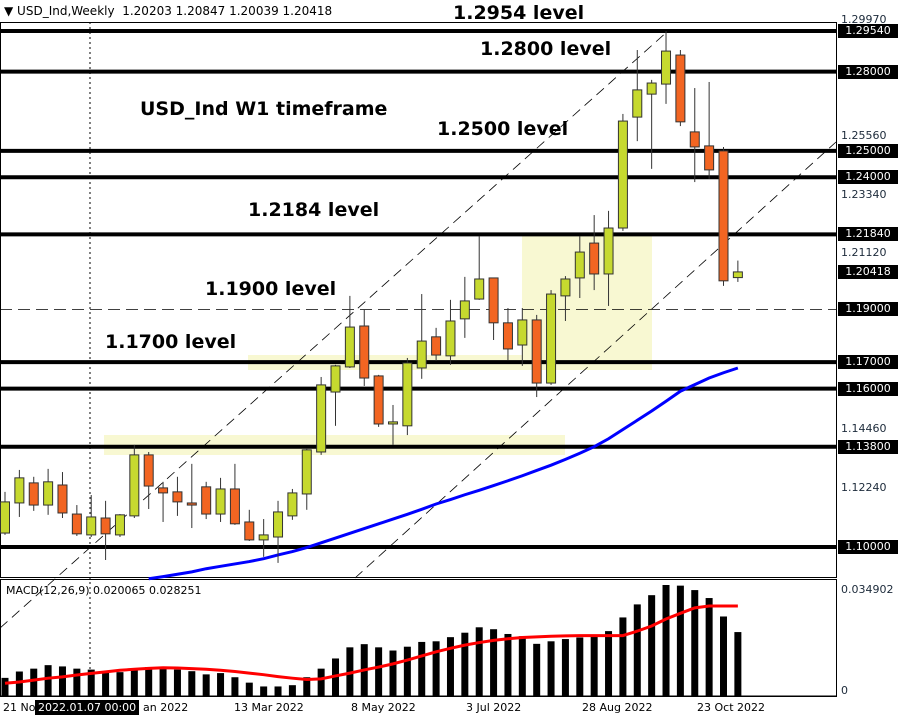  Describe the element at coordinates (11, 11) in the screenshot. I see `triangle-down-icon: ▼` at that location.